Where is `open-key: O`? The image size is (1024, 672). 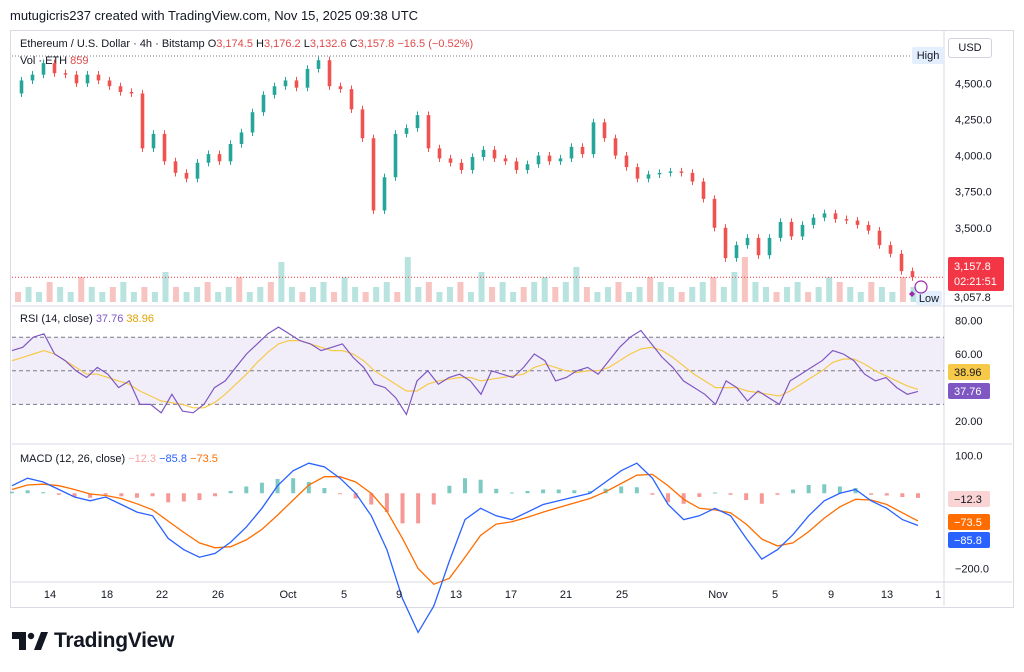 open-key: O is located at coordinates (212, 44).